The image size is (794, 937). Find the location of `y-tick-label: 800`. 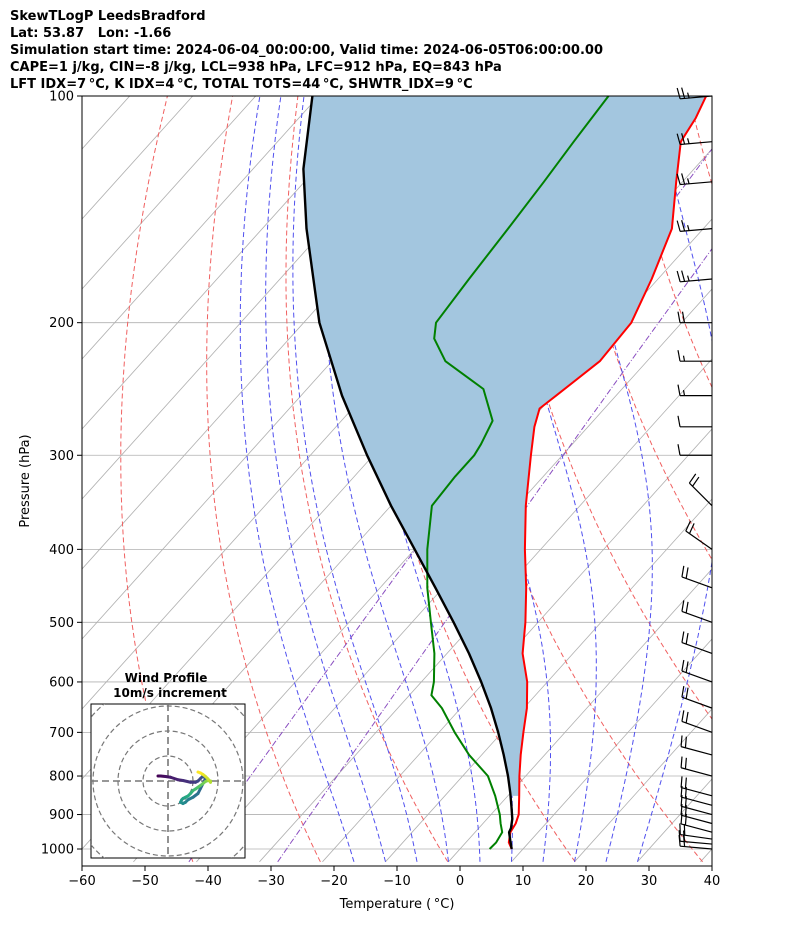

y-tick-label: 800 is located at coordinates (61, 777).